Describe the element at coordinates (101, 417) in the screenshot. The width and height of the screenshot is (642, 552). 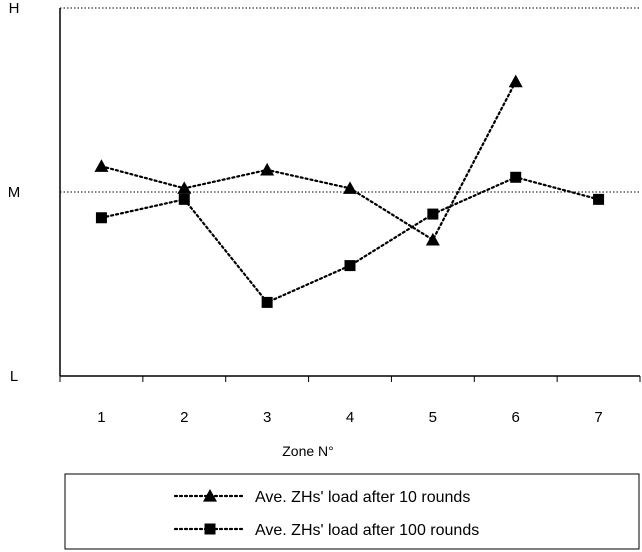
I see `x-tick-label: 1` at that location.